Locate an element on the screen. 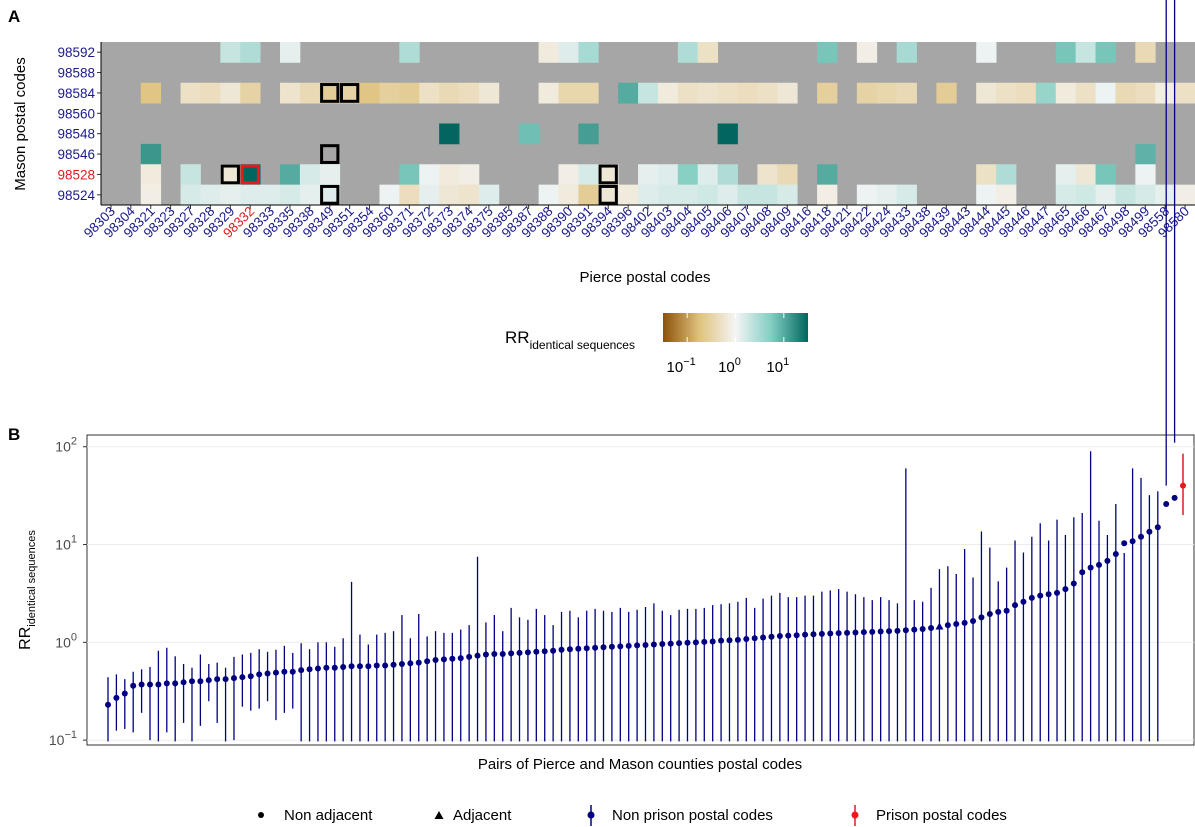  scatter-y-tick-label: 10⁻¹ is located at coordinates (63, 738).